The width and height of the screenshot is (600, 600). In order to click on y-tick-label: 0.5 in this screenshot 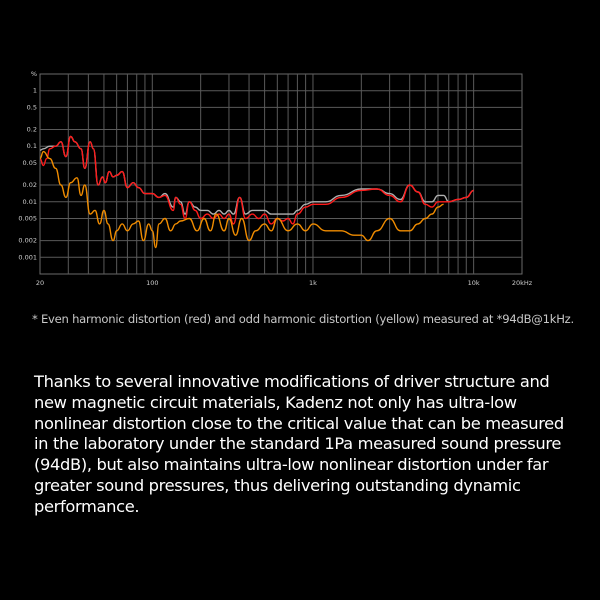, I will do `click(32, 107)`.